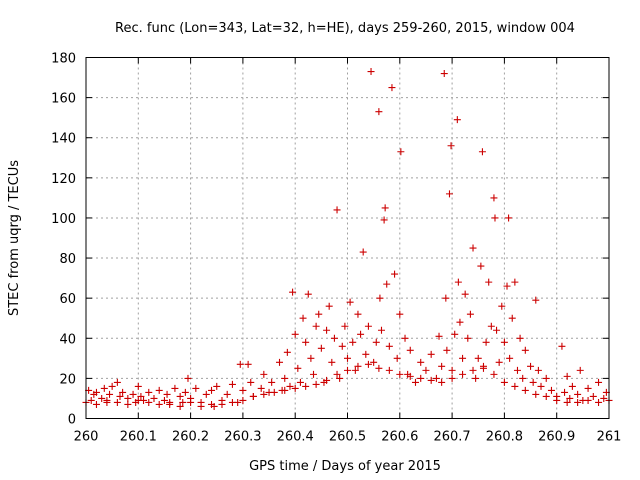  What do you see at coordinates (63, 219) in the screenshot?
I see `y-tick-label: 100` at bounding box center [63, 219].